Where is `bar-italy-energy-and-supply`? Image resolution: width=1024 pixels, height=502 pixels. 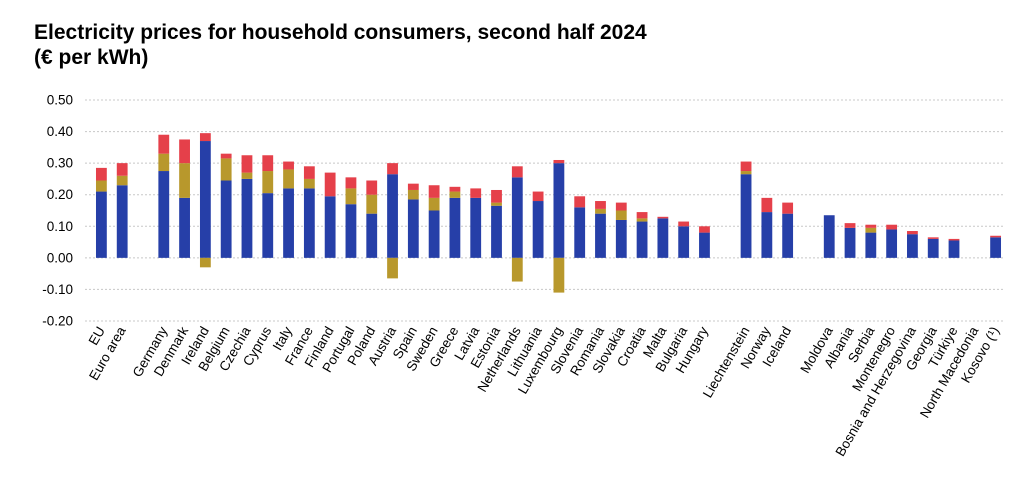
bar-italy-energy-and-supply is located at coordinates (288, 223).